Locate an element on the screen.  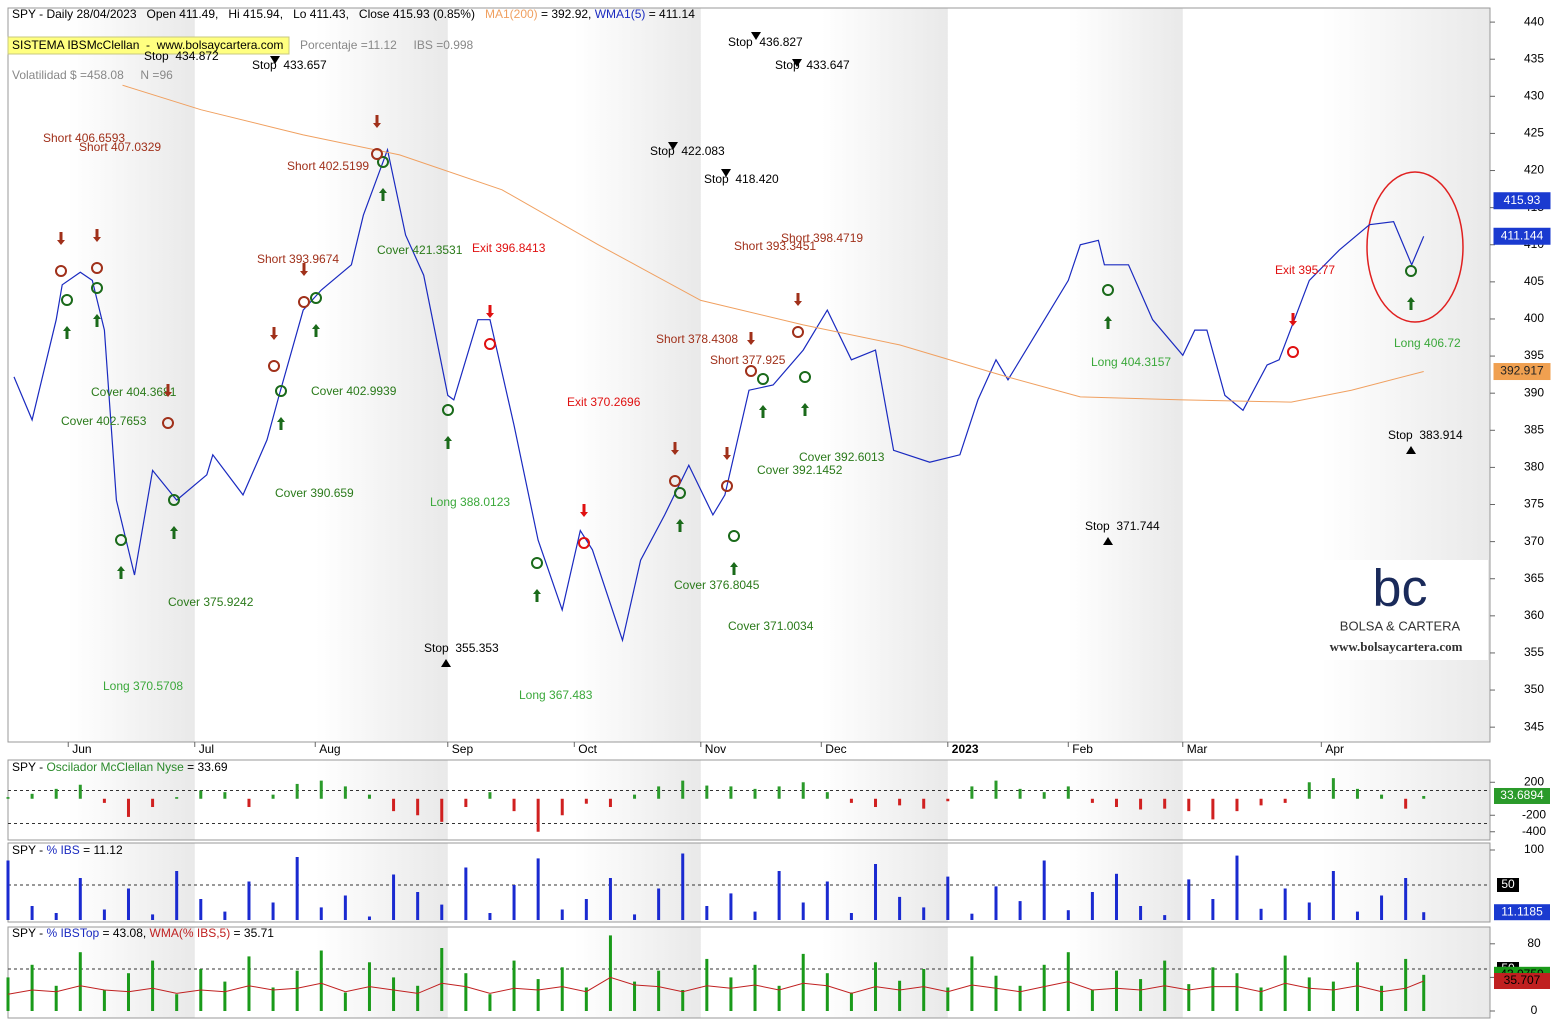
signal-label: Long 406.72 is located at coordinates (1427, 343).